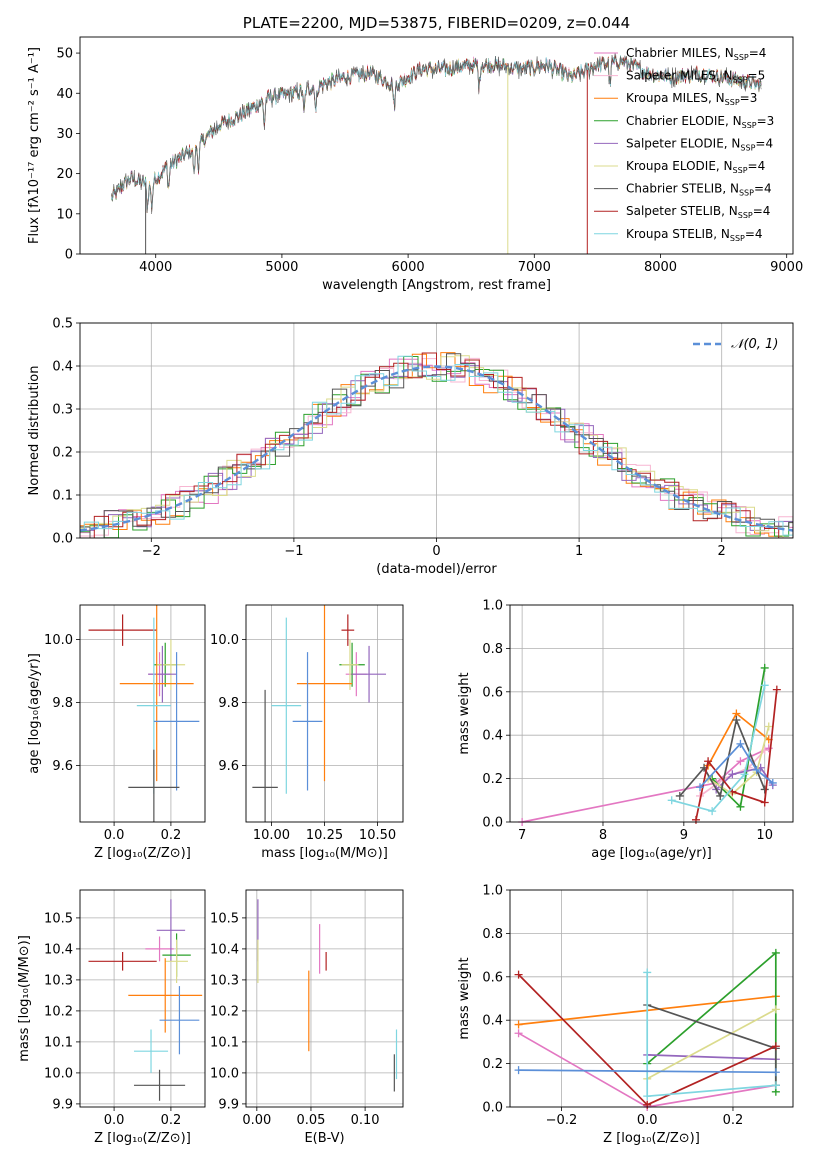 The height and width of the screenshot is (1170, 819). What do you see at coordinates (754, 344) in the screenshot?
I see `legend-entry: 𝒩(0, 1)` at bounding box center [754, 344].